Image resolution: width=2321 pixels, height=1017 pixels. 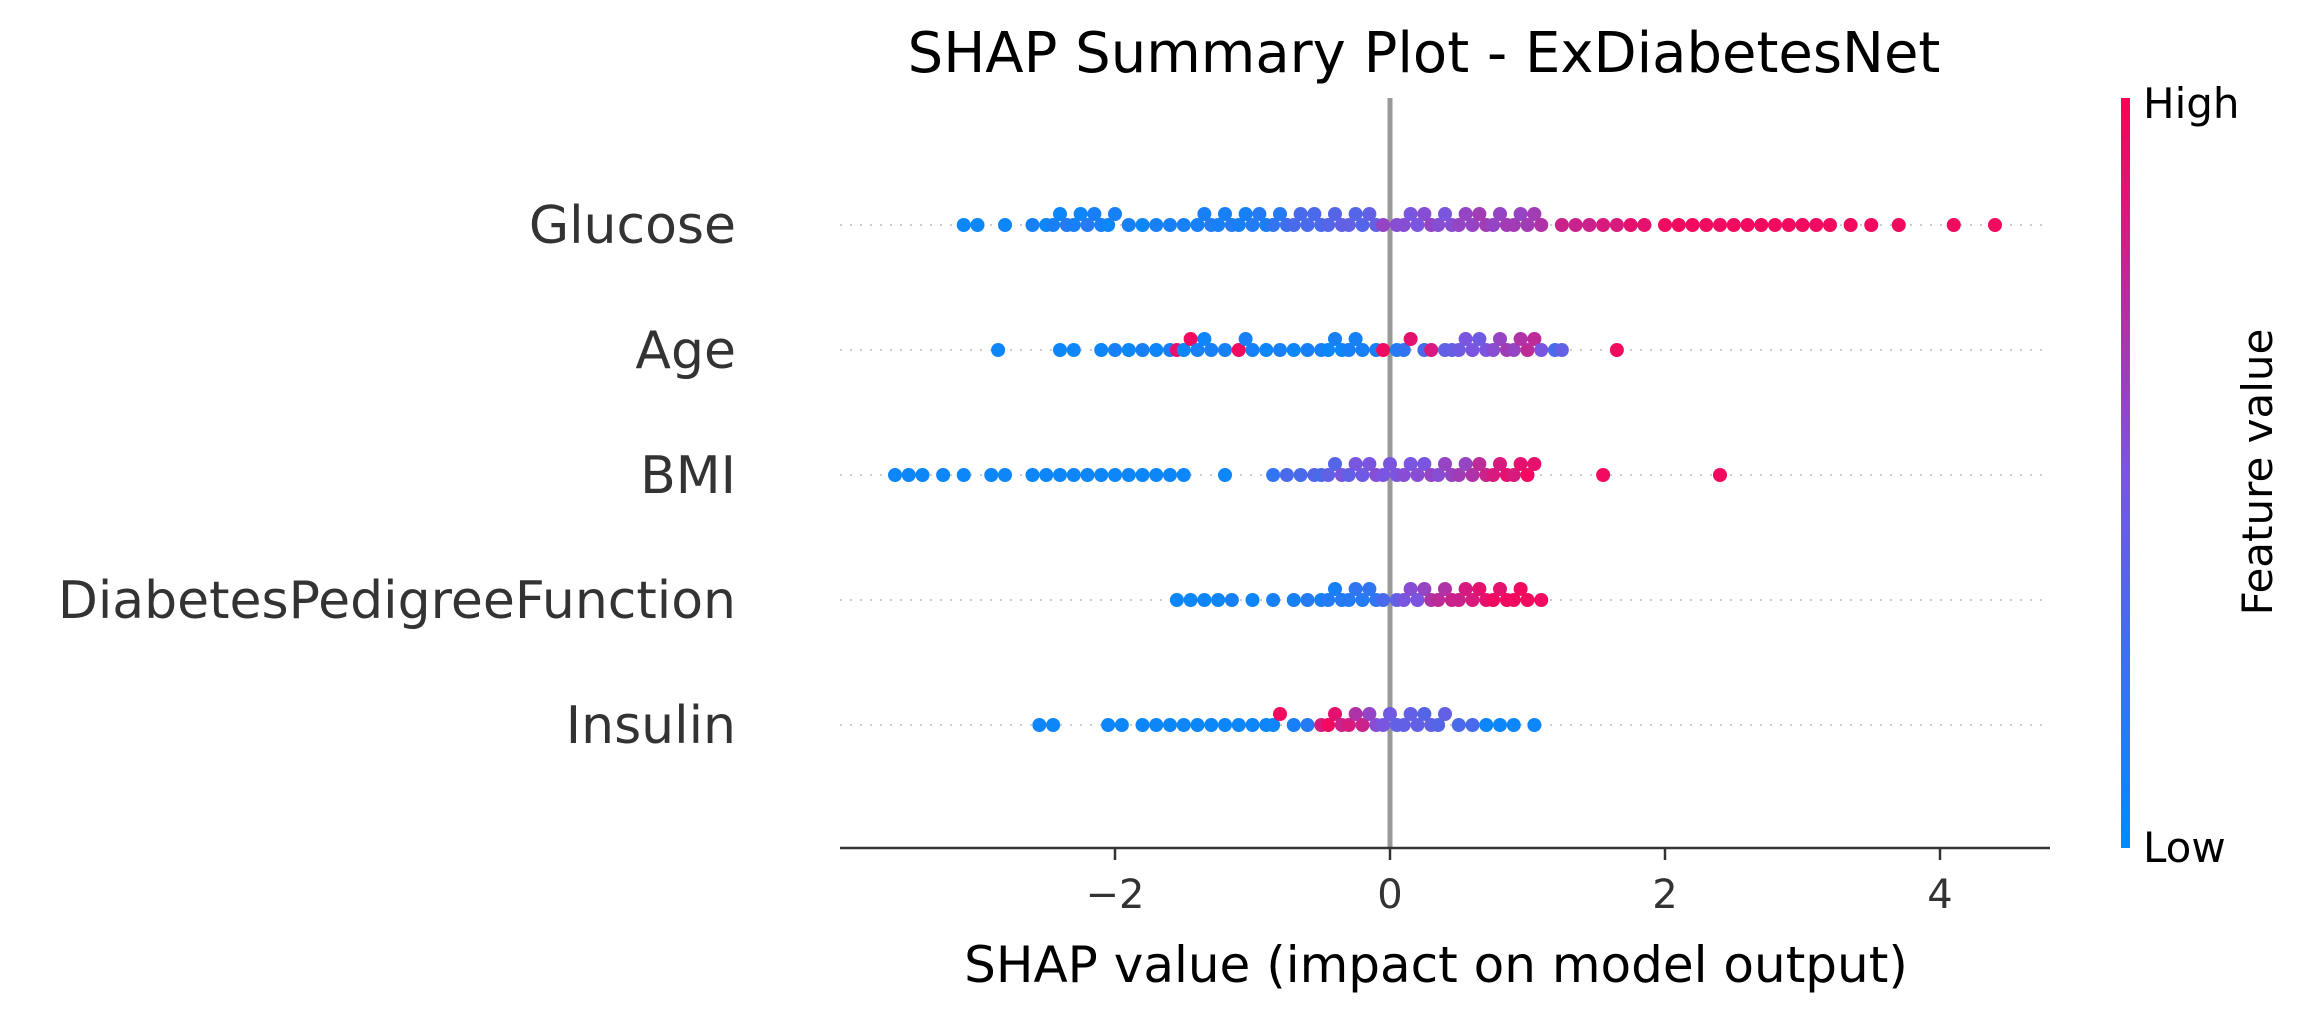 What do you see at coordinates (685, 351) in the screenshot?
I see `feature-label: Age` at bounding box center [685, 351].